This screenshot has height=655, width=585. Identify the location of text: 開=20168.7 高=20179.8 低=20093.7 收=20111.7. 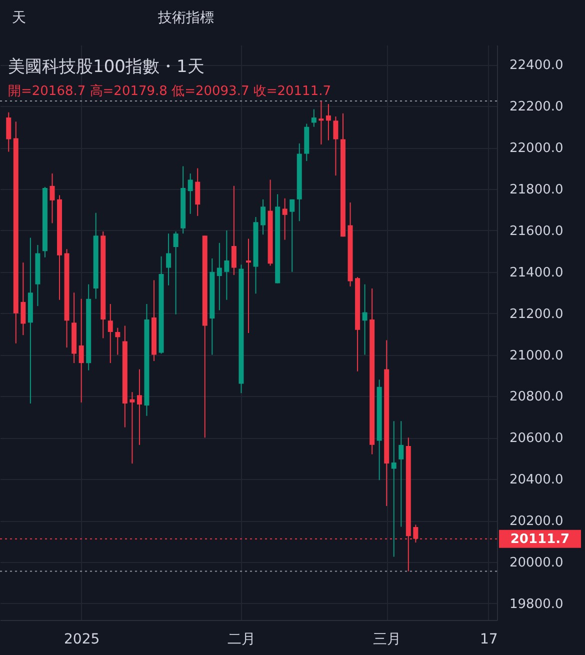
(170, 91).